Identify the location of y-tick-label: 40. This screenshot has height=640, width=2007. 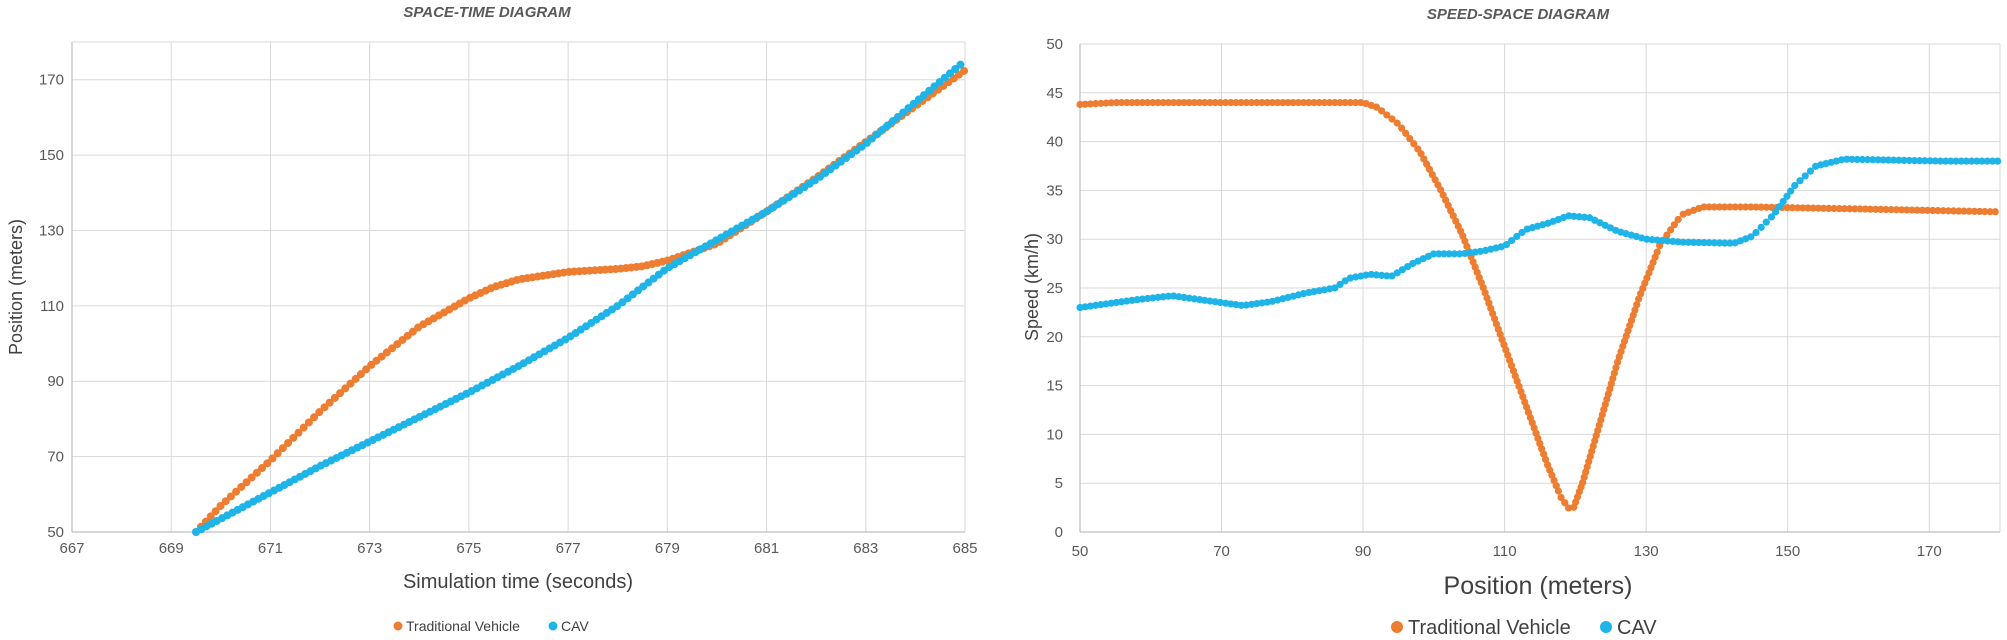
(1054, 142).